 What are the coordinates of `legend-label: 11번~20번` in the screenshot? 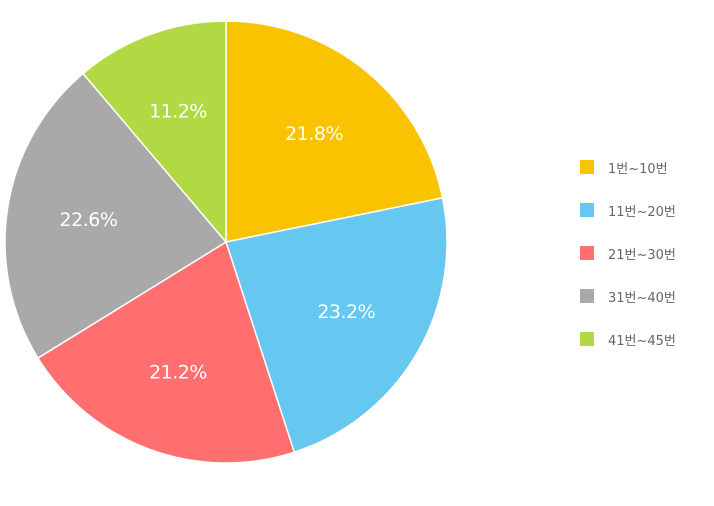 It's located at (642, 212).